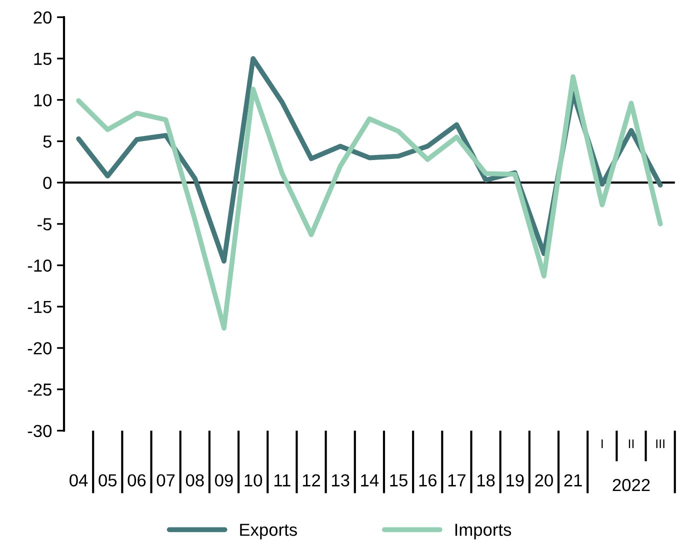  What do you see at coordinates (137, 480) in the screenshot?
I see `x-tick-label: 06` at bounding box center [137, 480].